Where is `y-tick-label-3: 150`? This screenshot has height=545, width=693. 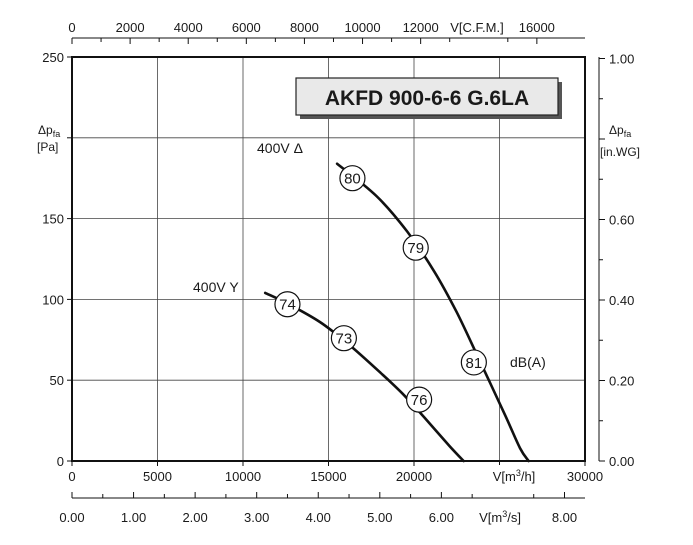
y-tick-label-3: 150 is located at coordinates (53, 219).